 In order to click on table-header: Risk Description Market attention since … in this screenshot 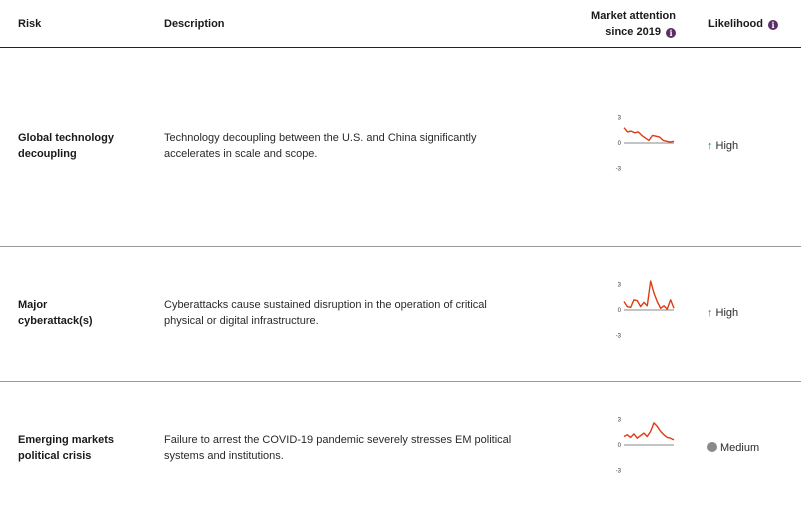, I will do `click(400, 24)`.